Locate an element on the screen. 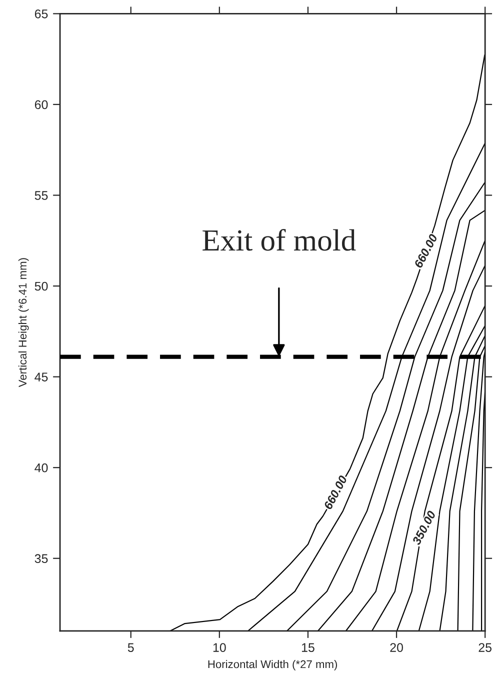  y-axis-title: Vertical Height (*6.41 mm) is located at coordinates (23, 323).